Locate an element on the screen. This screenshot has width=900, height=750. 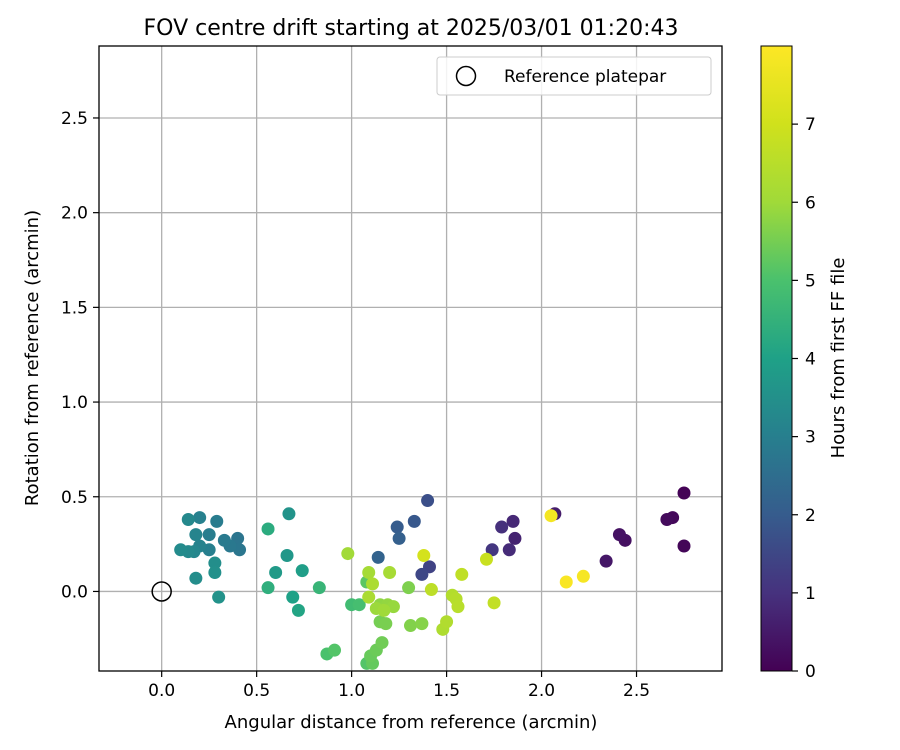
x-tick-label: 0.5 is located at coordinates (256, 691).